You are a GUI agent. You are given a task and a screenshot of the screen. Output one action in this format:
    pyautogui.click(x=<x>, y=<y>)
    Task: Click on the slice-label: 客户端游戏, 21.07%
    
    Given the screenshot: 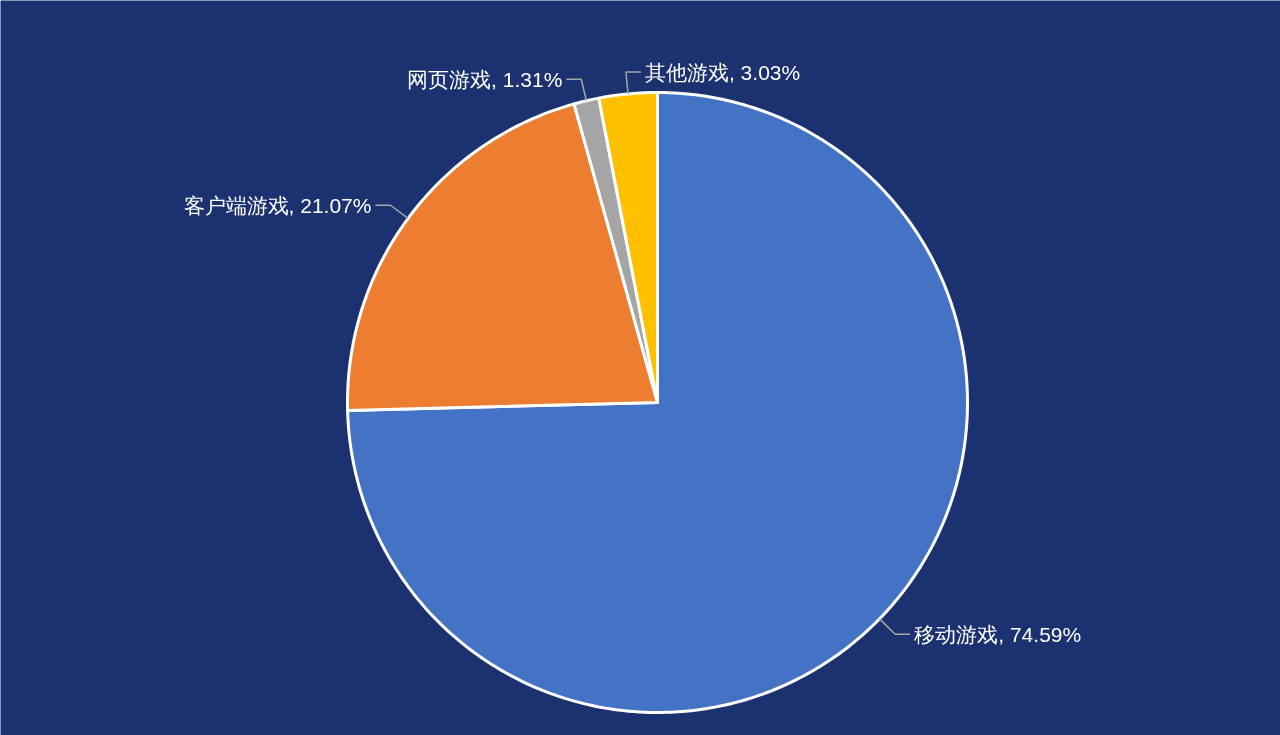 What is the action you would take?
    pyautogui.click(x=277, y=205)
    